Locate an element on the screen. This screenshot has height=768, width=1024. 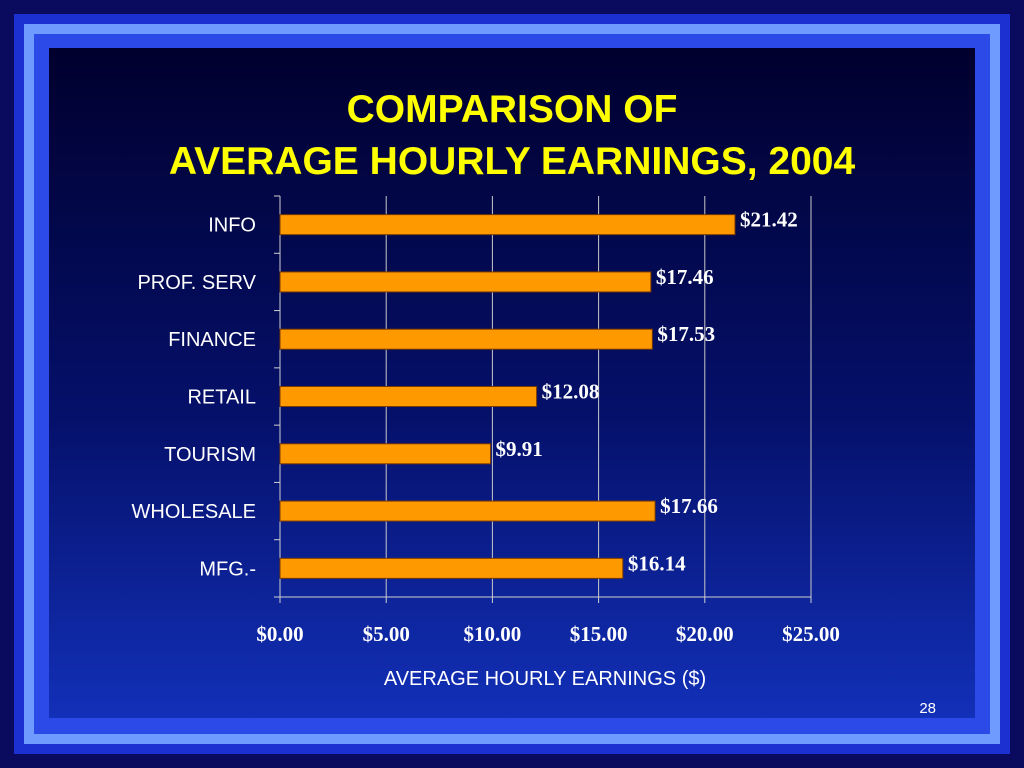
x-tick-label: $0.00 is located at coordinates (279, 634).